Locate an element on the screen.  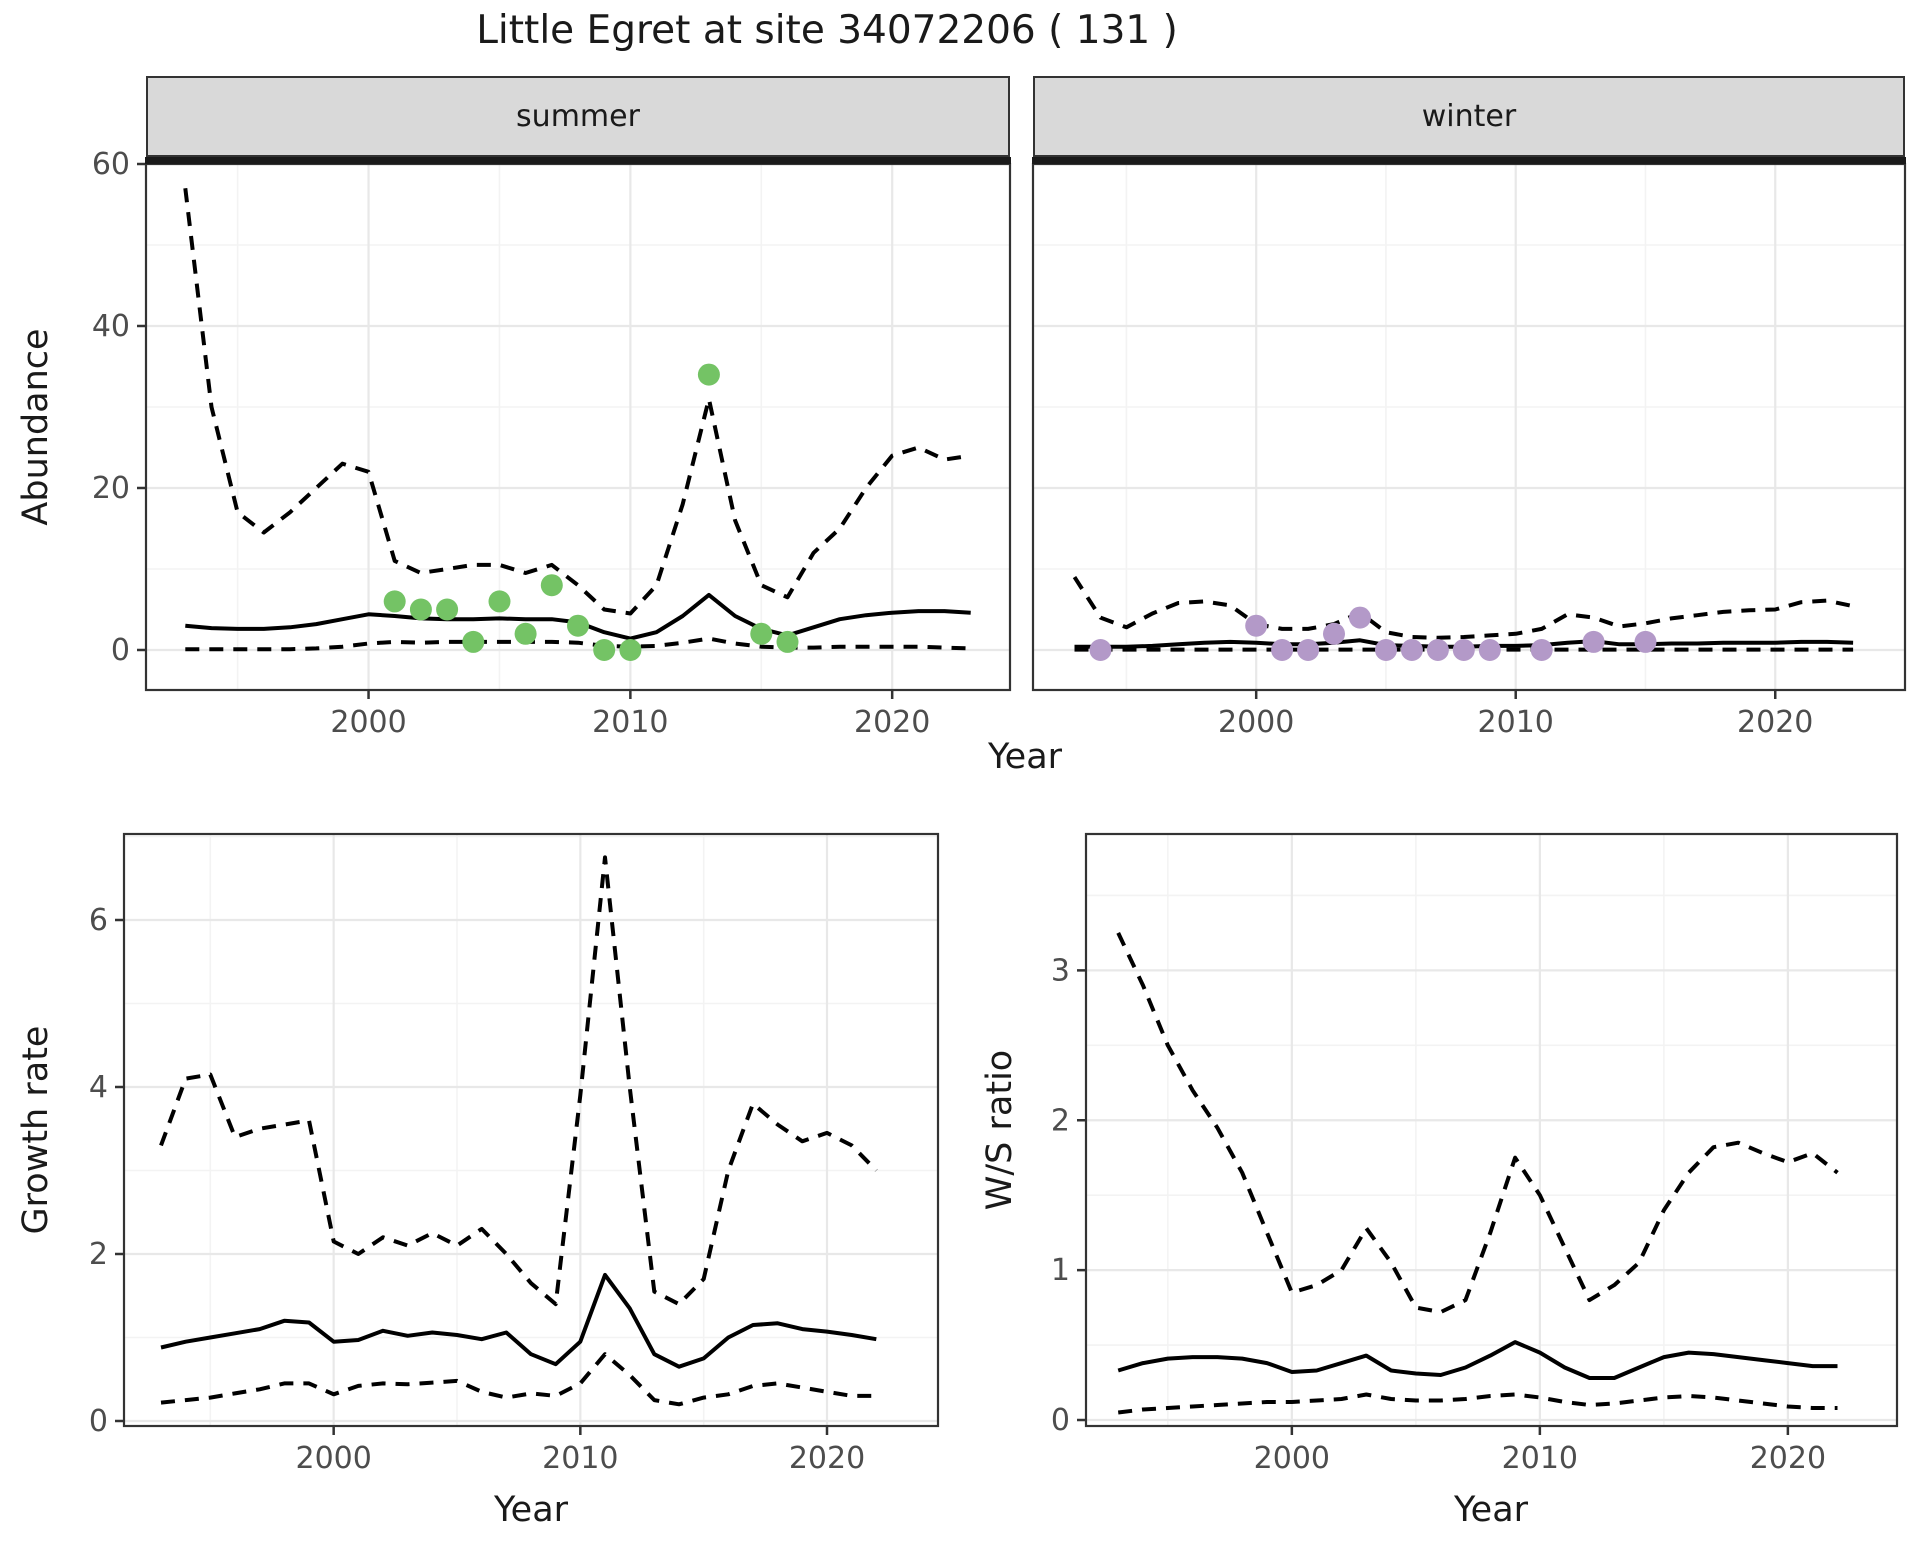
year-axis-title-ws: Year is located at coordinates (1491, 1510).